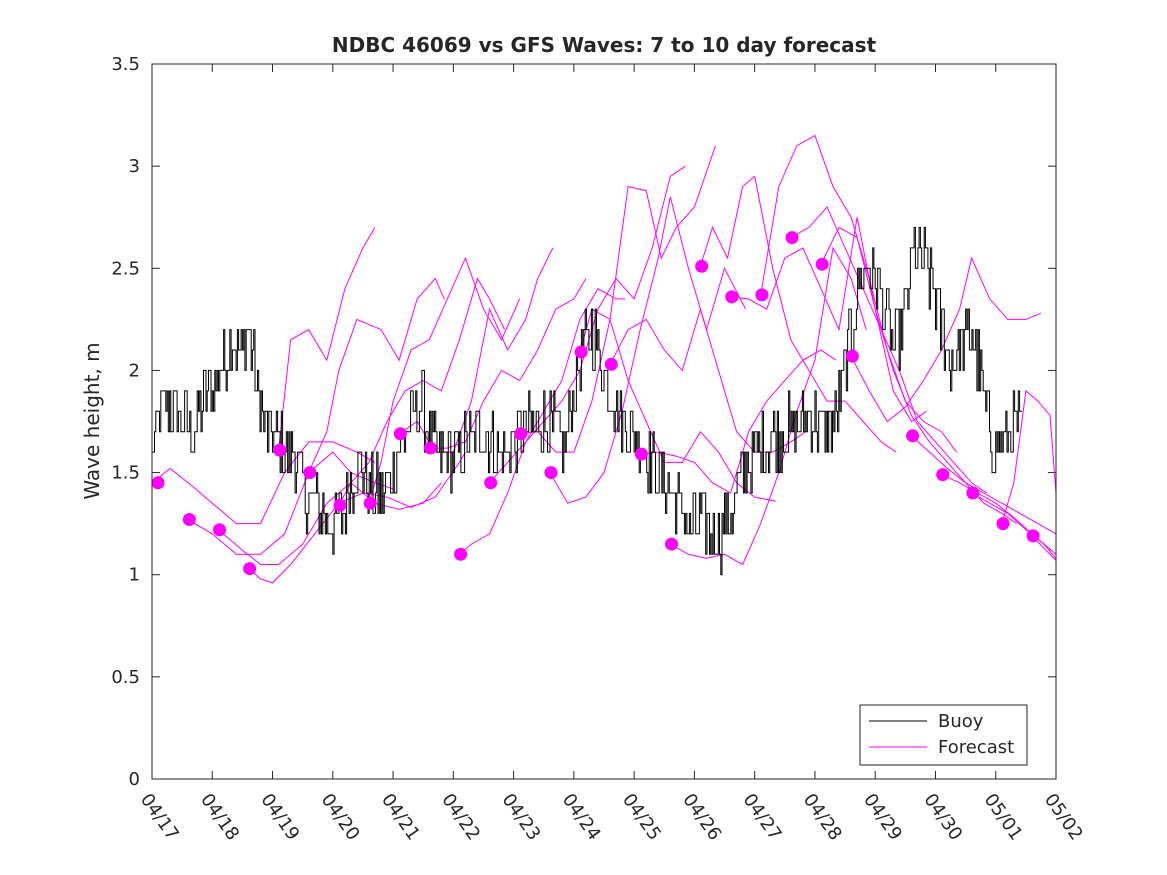 This screenshot has width=1167, height=875. Describe the element at coordinates (92, 420) in the screenshot. I see `y-axis-label: Wave height, m` at that location.